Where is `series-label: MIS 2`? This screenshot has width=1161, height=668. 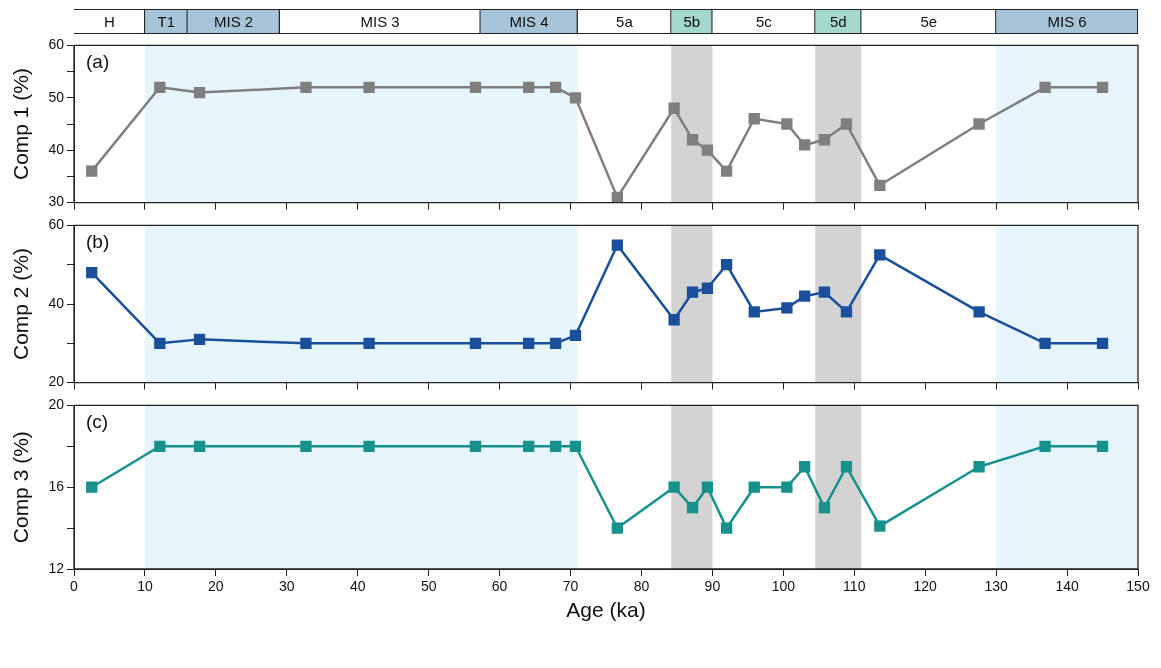
series-label: MIS 2 is located at coordinates (234, 21).